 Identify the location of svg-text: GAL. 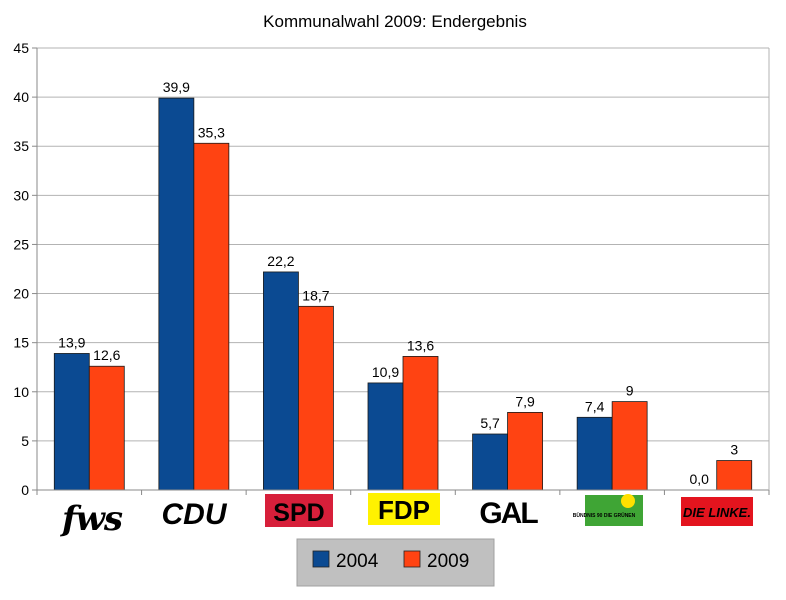
(508, 513).